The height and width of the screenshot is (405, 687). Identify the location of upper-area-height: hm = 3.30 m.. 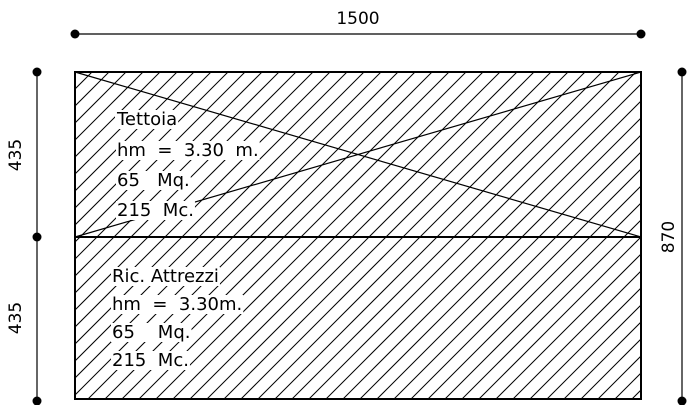
(188, 150).